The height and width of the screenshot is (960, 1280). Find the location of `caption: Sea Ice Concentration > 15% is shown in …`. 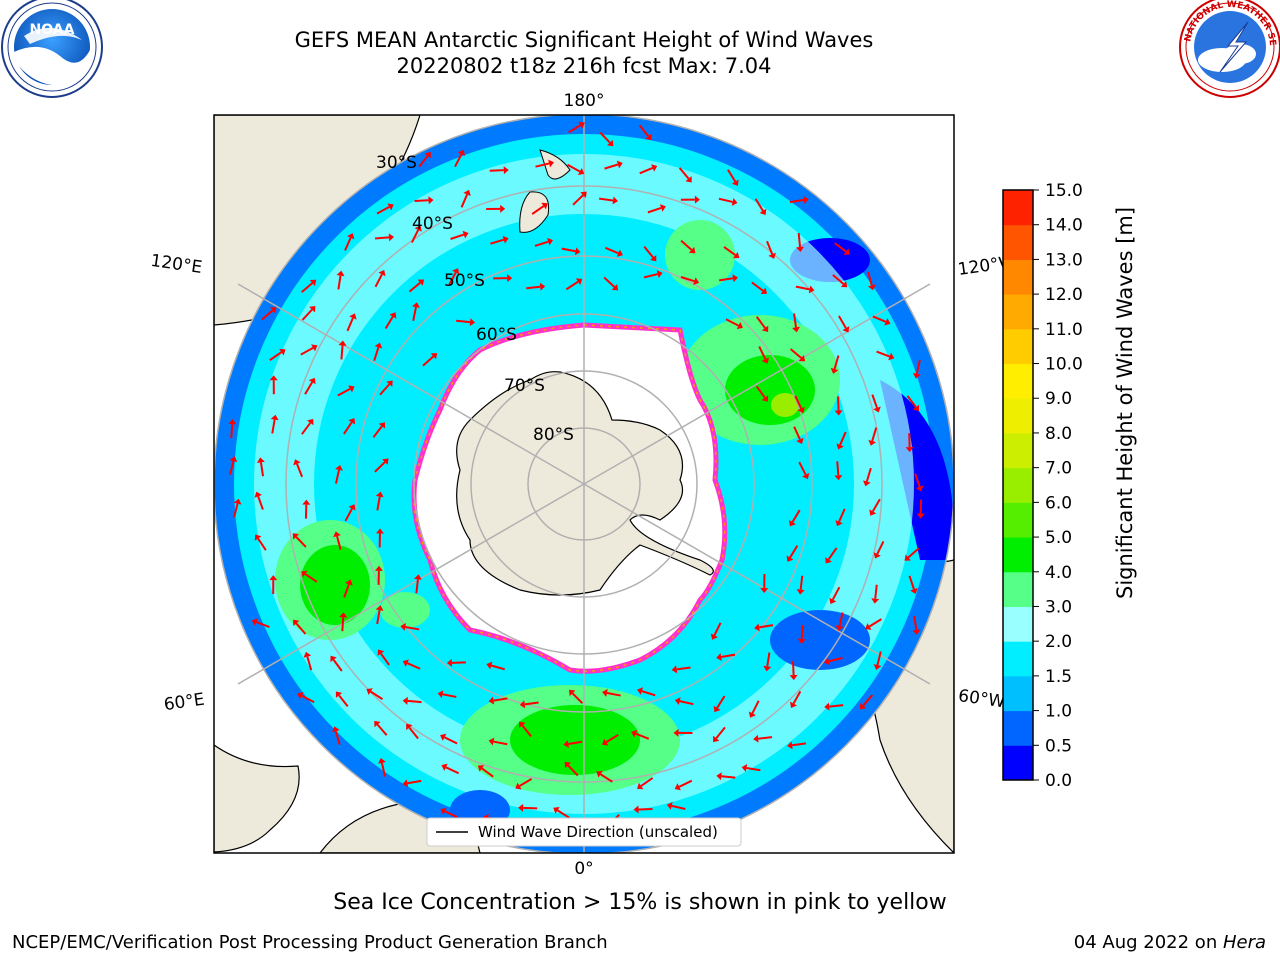

caption: Sea Ice Concentration > 15% is shown in … is located at coordinates (640, 902).